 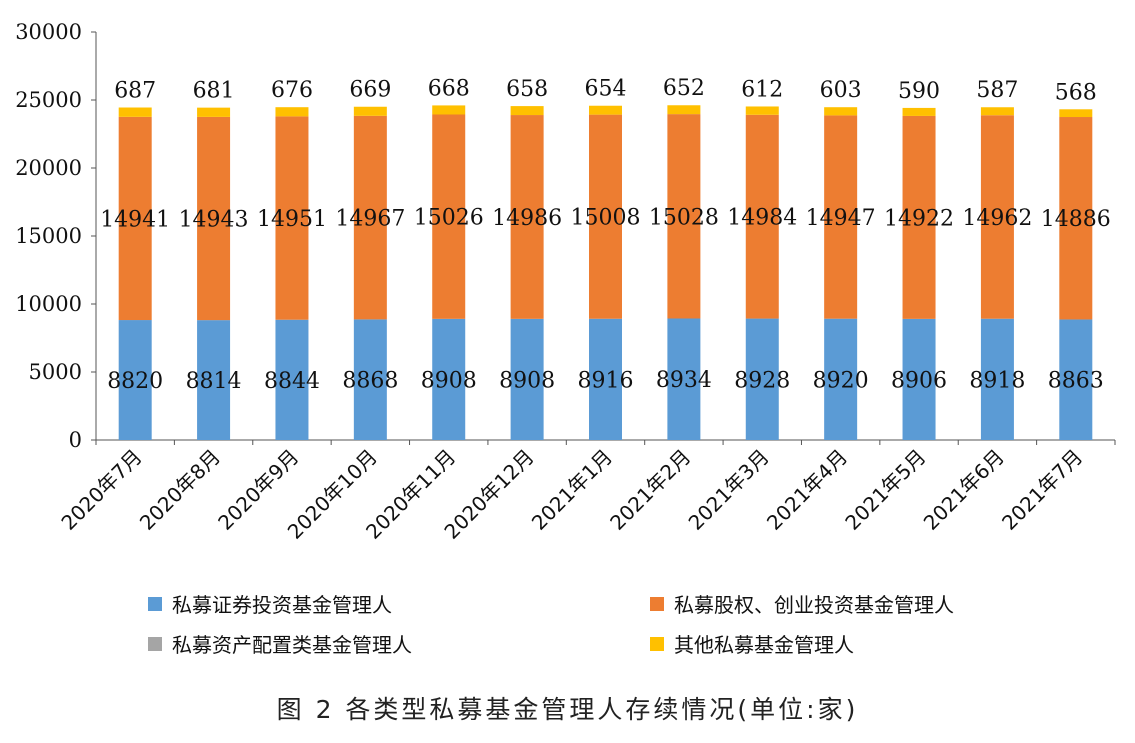 I want to click on y-tick-label: 10000, so click(x=48, y=304).